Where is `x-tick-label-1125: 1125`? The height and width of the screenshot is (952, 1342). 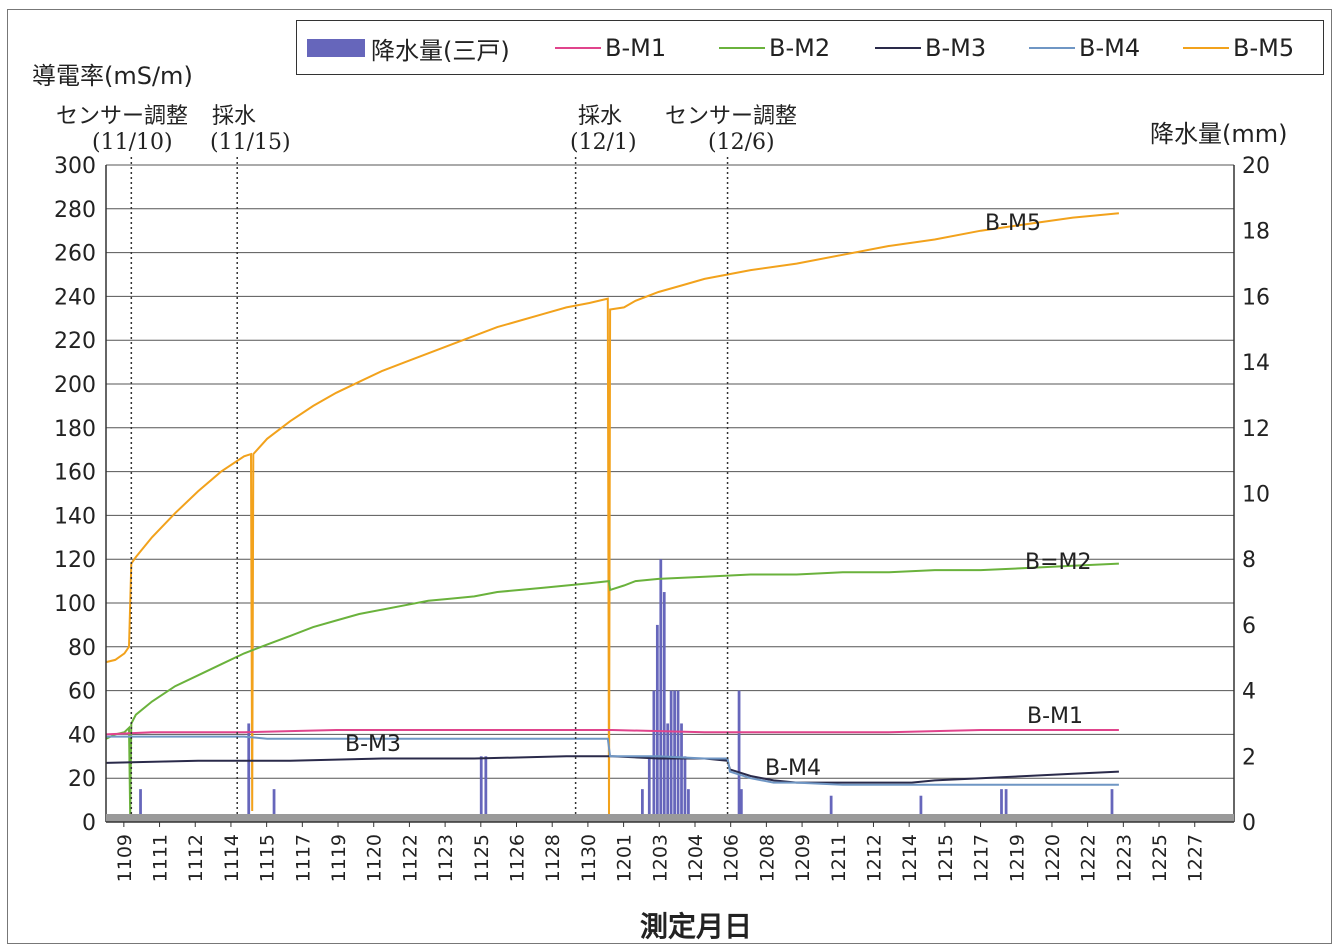 x-tick-label-1125: 1125 is located at coordinates (482, 858).